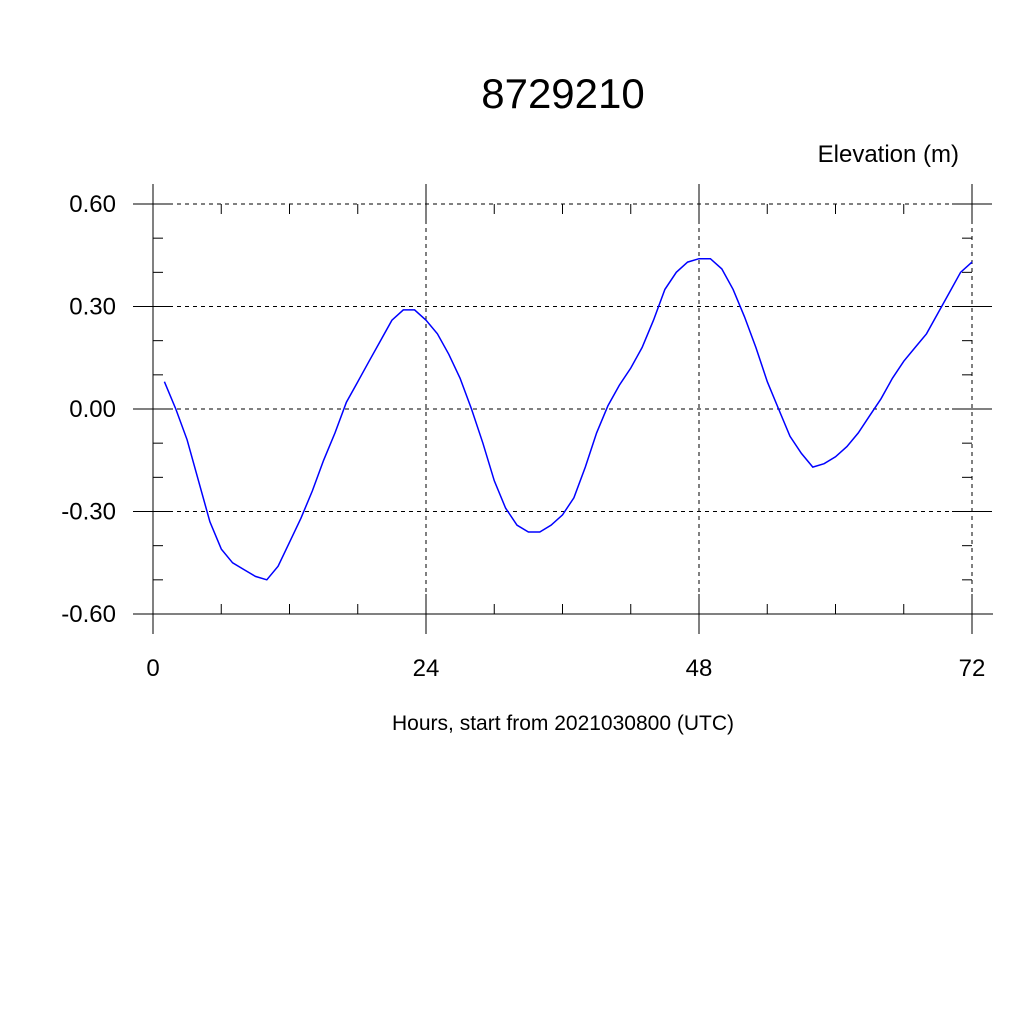 This screenshot has width=1024, height=1024. Describe the element at coordinates (699, 668) in the screenshot. I see `x-tick-label: 48` at that location.